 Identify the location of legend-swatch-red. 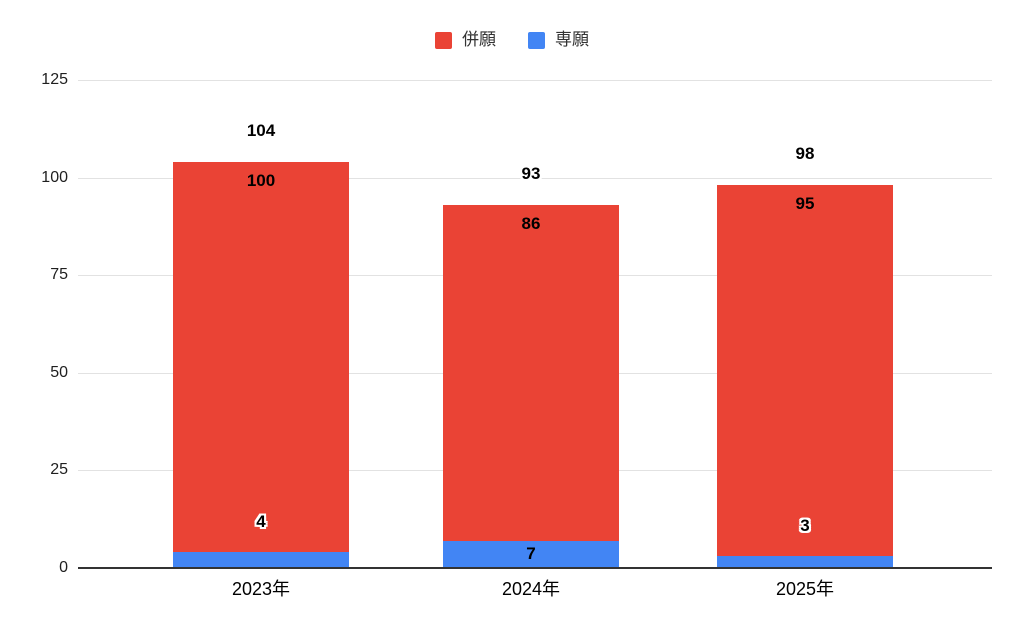
(443, 40).